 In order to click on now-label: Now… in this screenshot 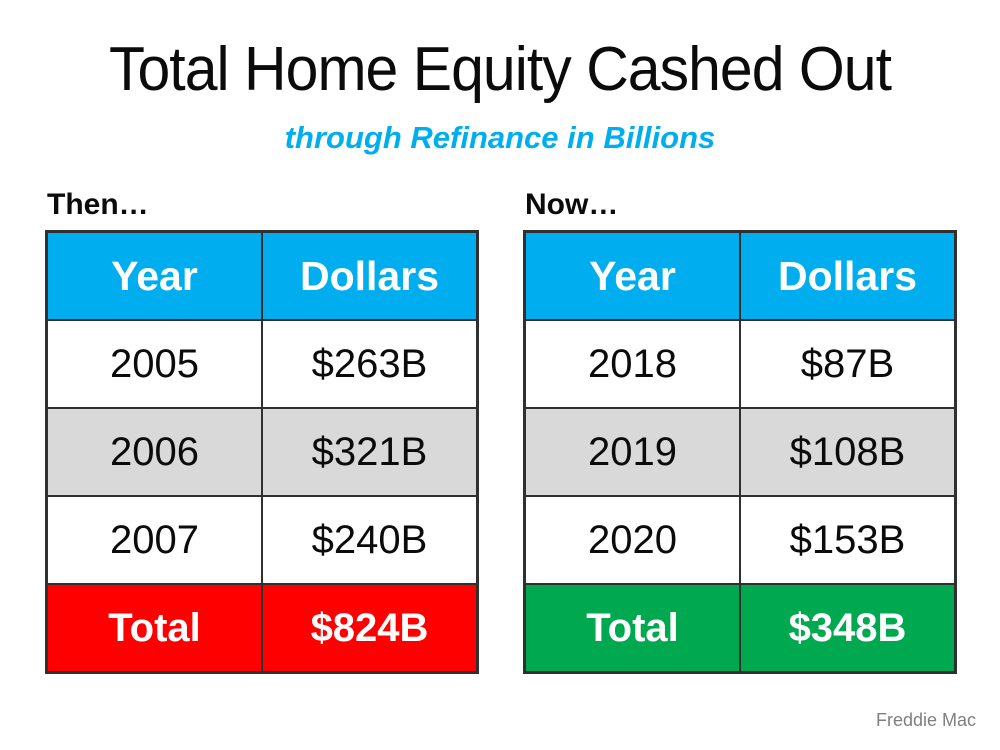, I will do `click(572, 204)`.